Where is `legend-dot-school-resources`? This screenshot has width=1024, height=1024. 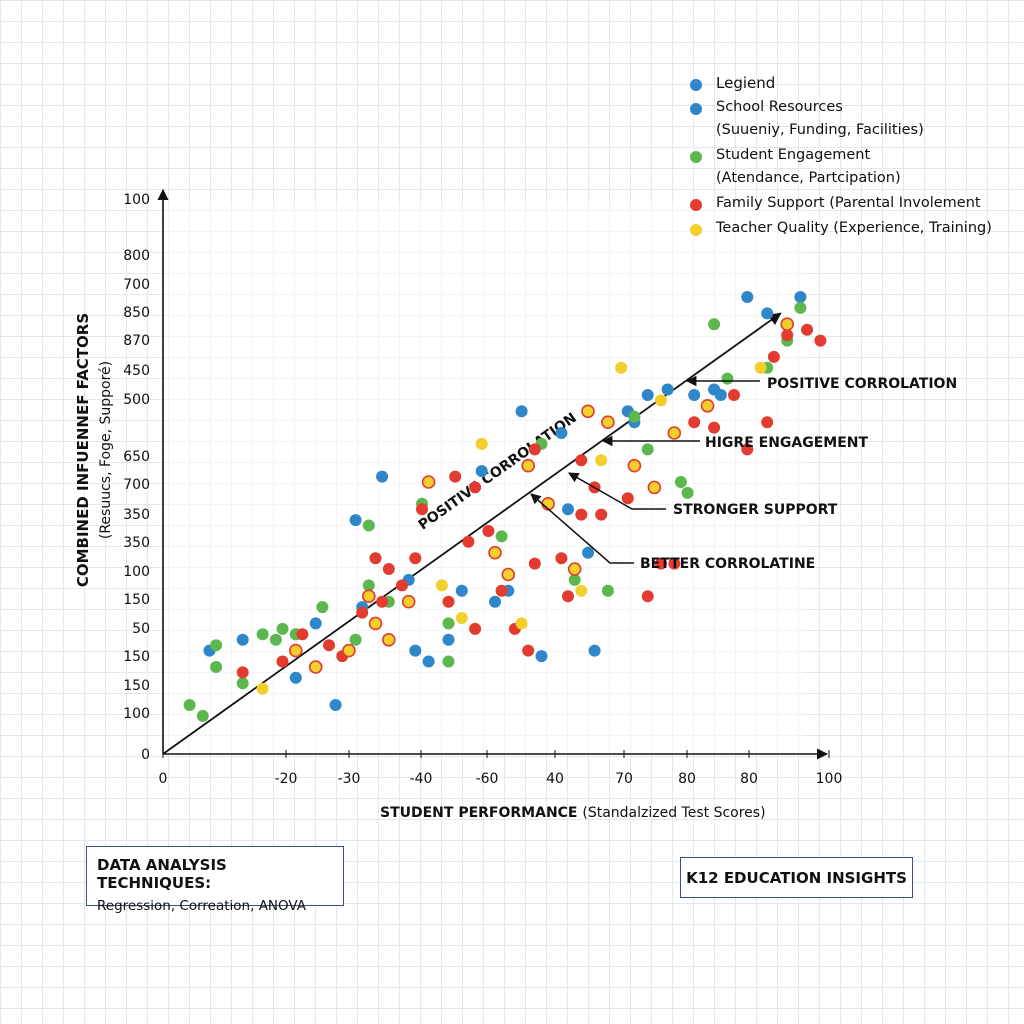
legend-dot-school-resources is located at coordinates (696, 109).